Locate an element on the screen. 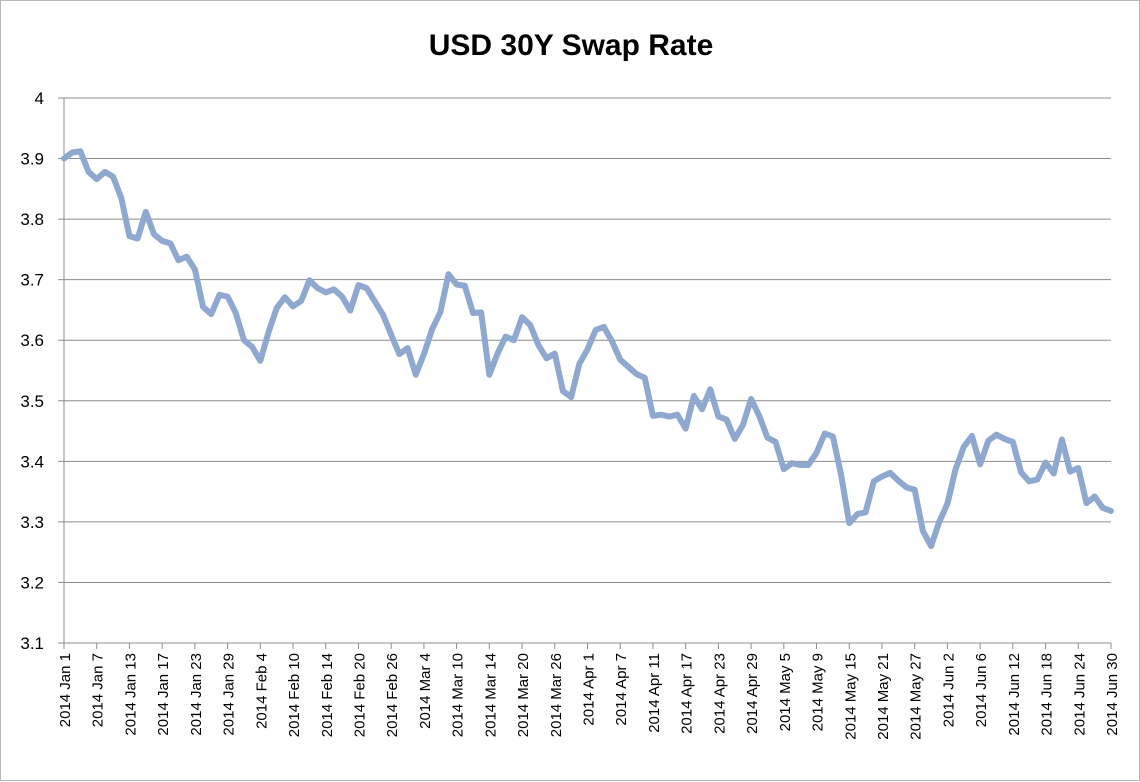  x-tick-label: 2014 Jan 23 is located at coordinates (196, 694).